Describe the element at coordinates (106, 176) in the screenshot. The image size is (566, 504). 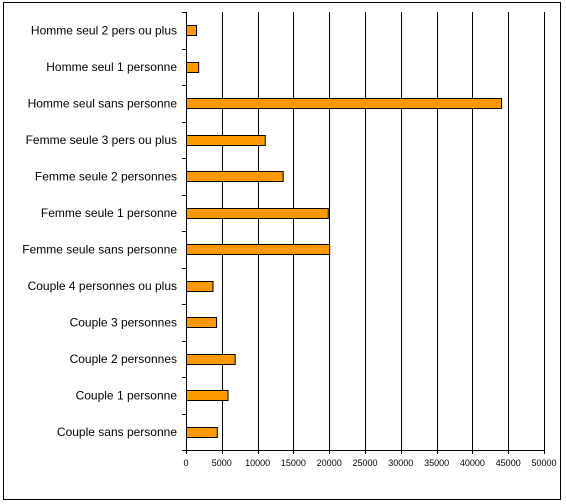
I see `category-label: Femme seule 2 personnes` at that location.